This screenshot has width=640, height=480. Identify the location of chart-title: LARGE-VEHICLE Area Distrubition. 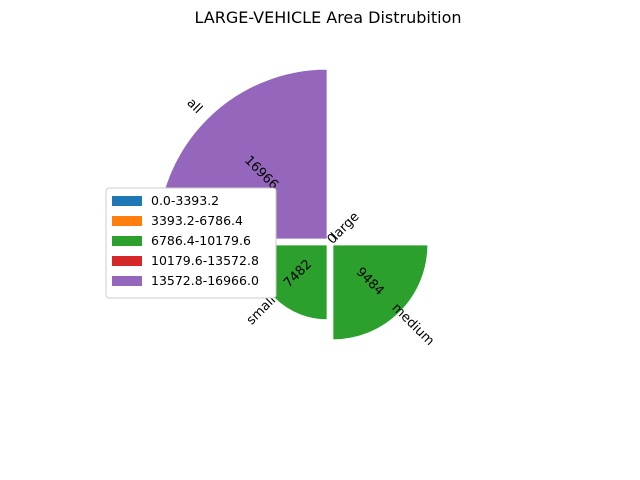
(327, 17).